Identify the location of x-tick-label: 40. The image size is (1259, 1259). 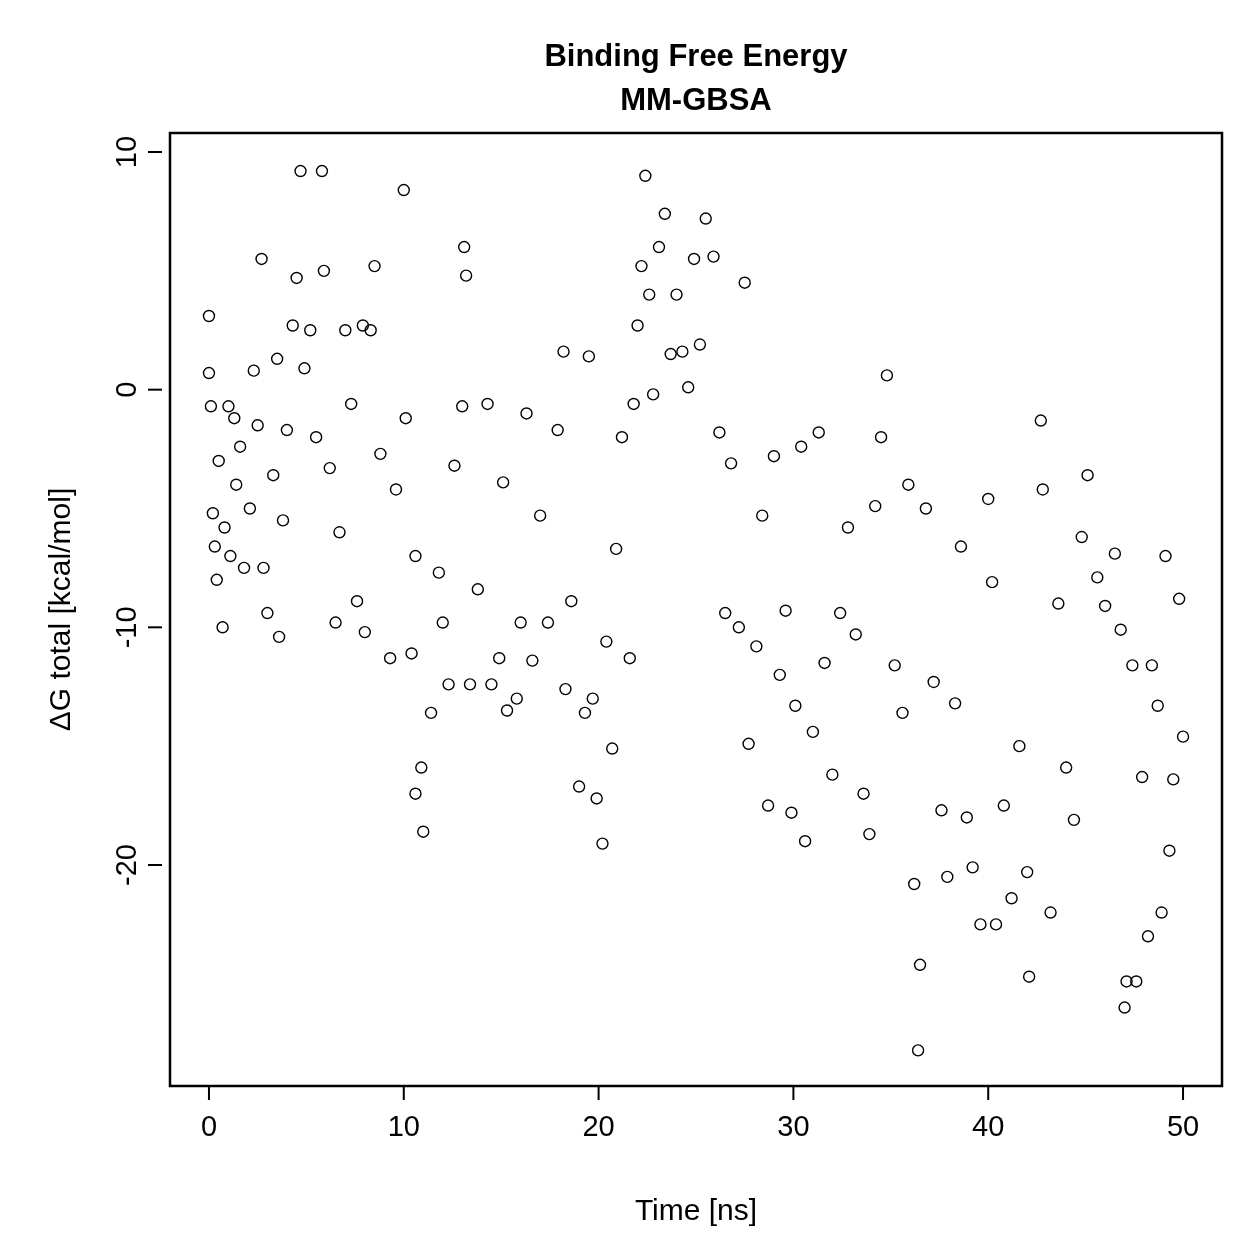
(988, 1126).